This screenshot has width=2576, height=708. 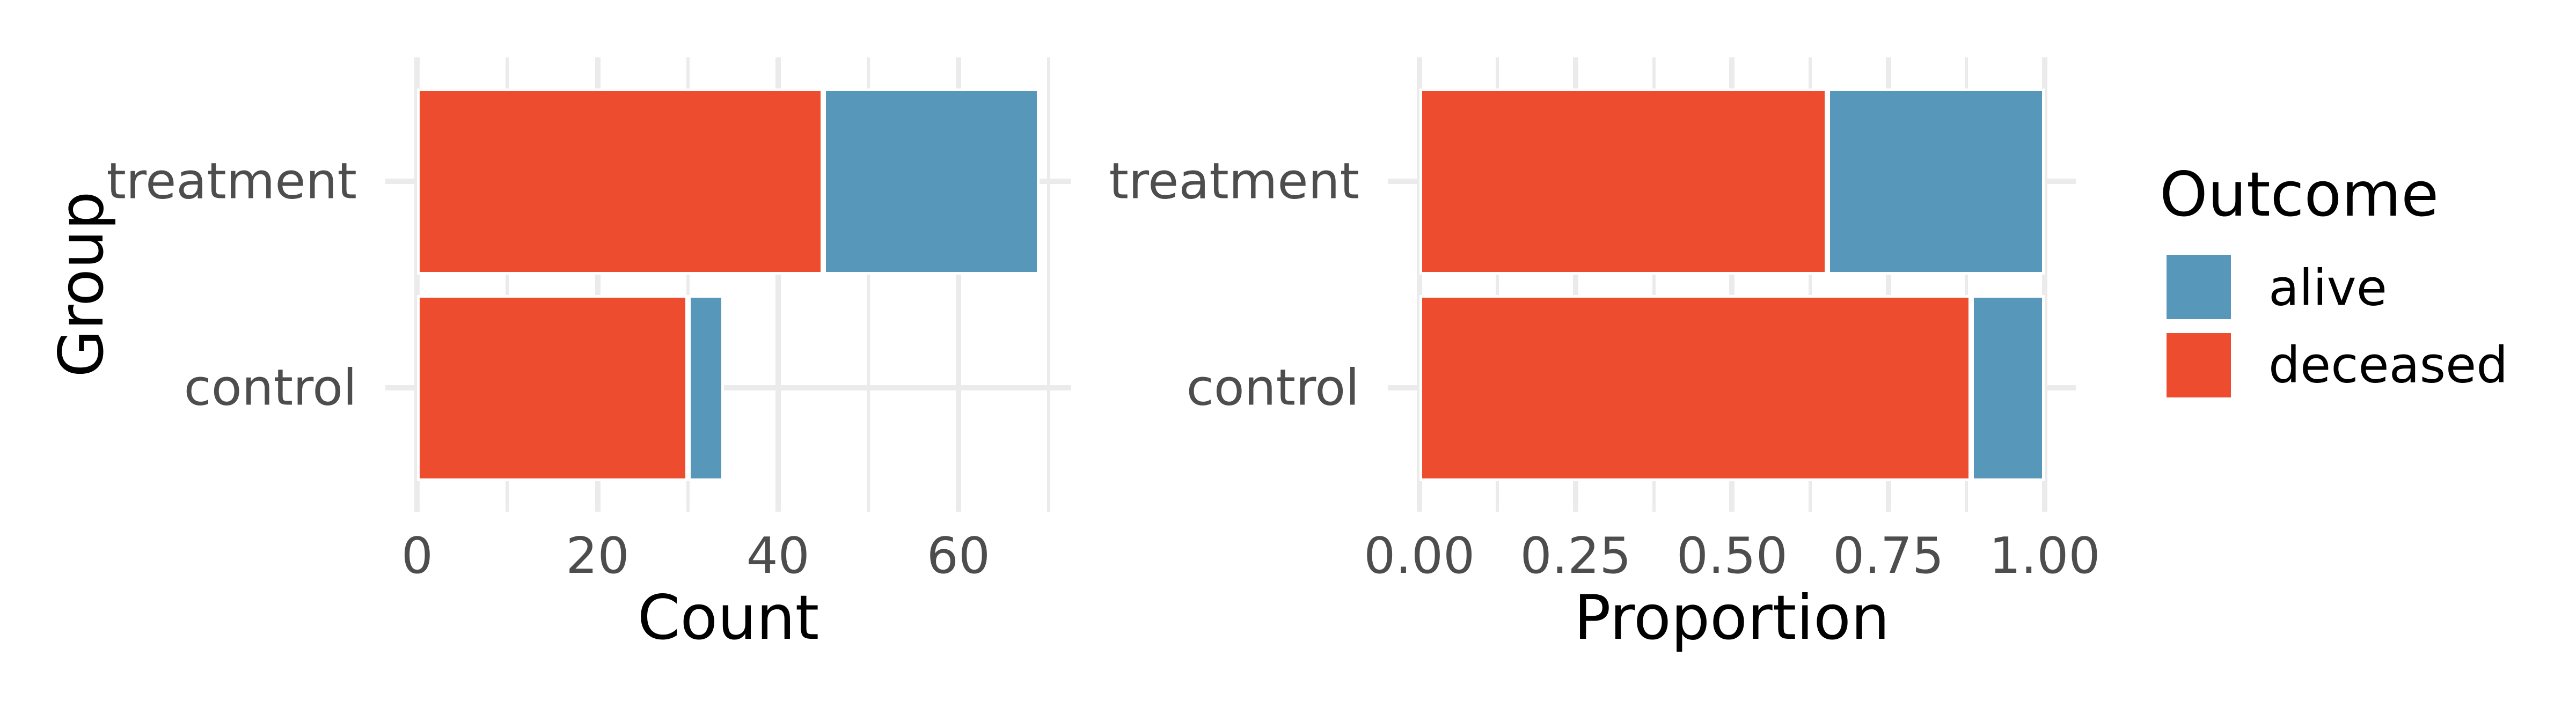 What do you see at coordinates (958, 556) in the screenshot?
I see `x-tick-label: 60` at bounding box center [958, 556].